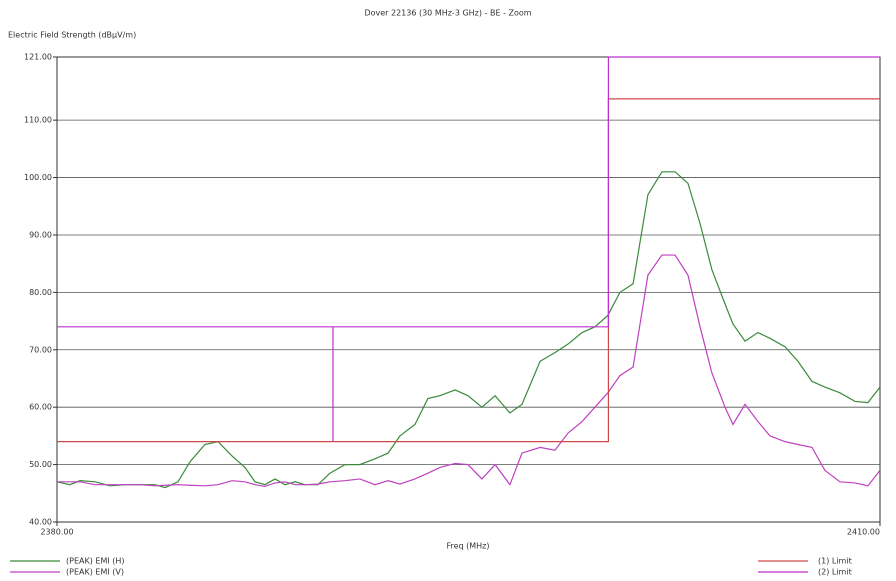  Describe the element at coordinates (38, 57) in the screenshot. I see `y-tick-label: 121.00` at that location.